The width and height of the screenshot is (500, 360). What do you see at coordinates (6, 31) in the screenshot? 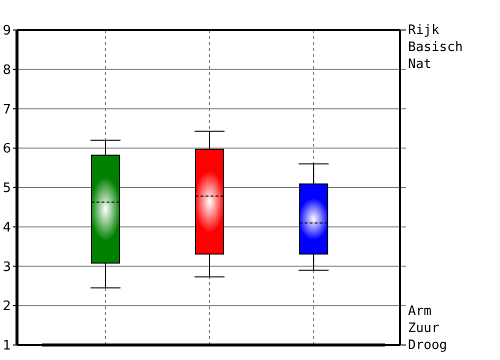
I see `y-tick-label: 9` at bounding box center [6, 31].